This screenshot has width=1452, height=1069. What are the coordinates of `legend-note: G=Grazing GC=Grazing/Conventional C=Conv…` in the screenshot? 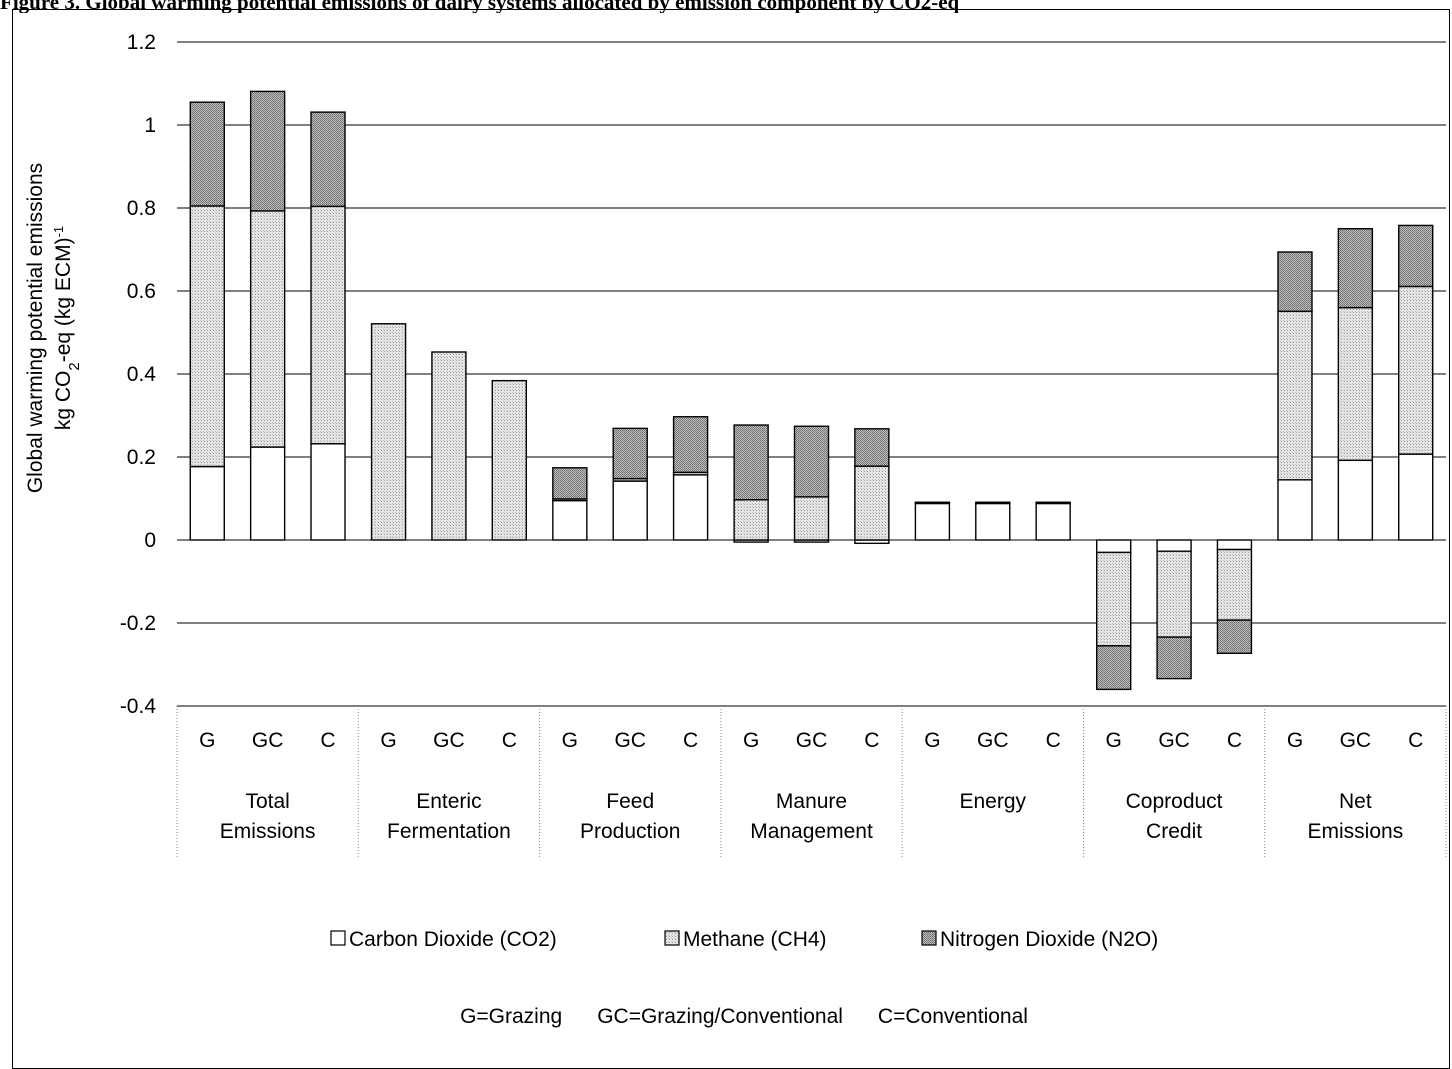 It's located at (744, 1016).